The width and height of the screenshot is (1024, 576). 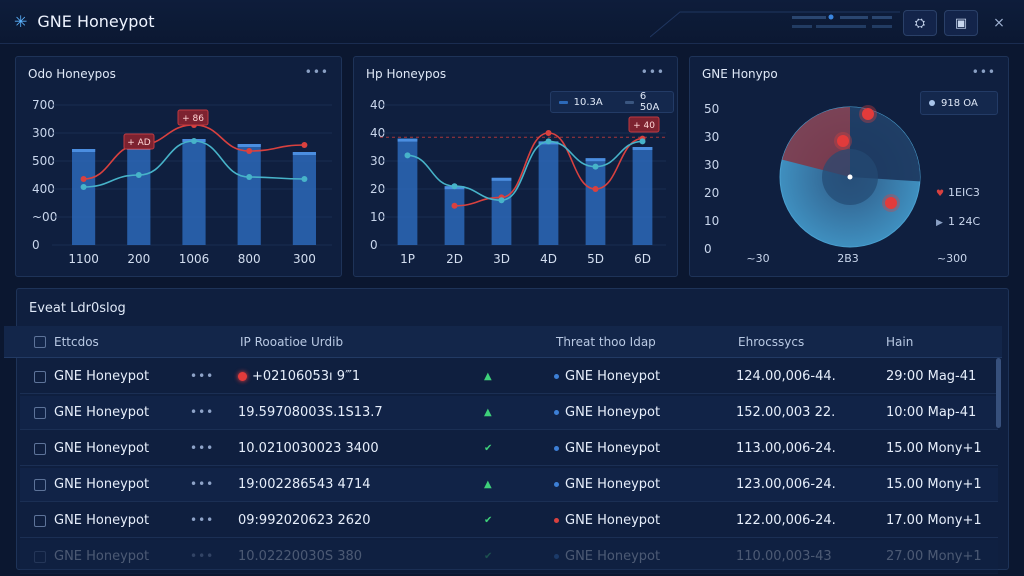 What do you see at coordinates (77, 308) in the screenshot?
I see `event-log-title: Eveat Ldr0slog` at bounding box center [77, 308].